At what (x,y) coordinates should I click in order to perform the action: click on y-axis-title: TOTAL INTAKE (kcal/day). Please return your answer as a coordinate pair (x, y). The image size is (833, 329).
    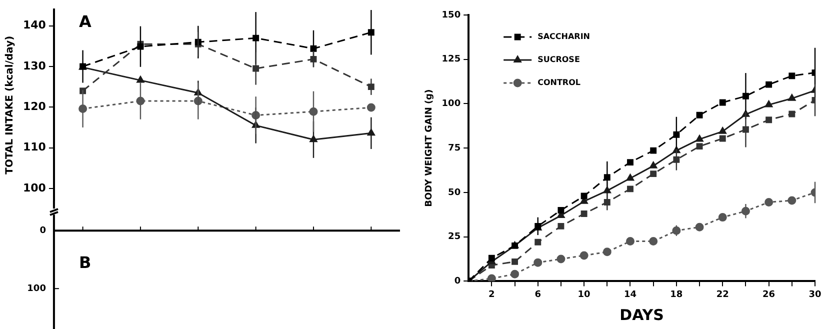
    Looking at the image, I should click on (10, 105).